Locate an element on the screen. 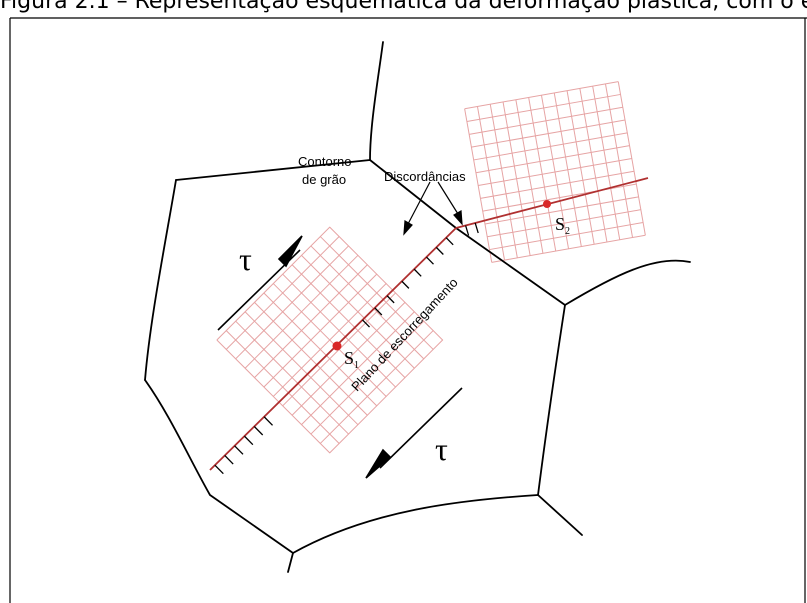 This screenshot has height=603, width=807. grain-boundary-diagonal is located at coordinates (510, 266).